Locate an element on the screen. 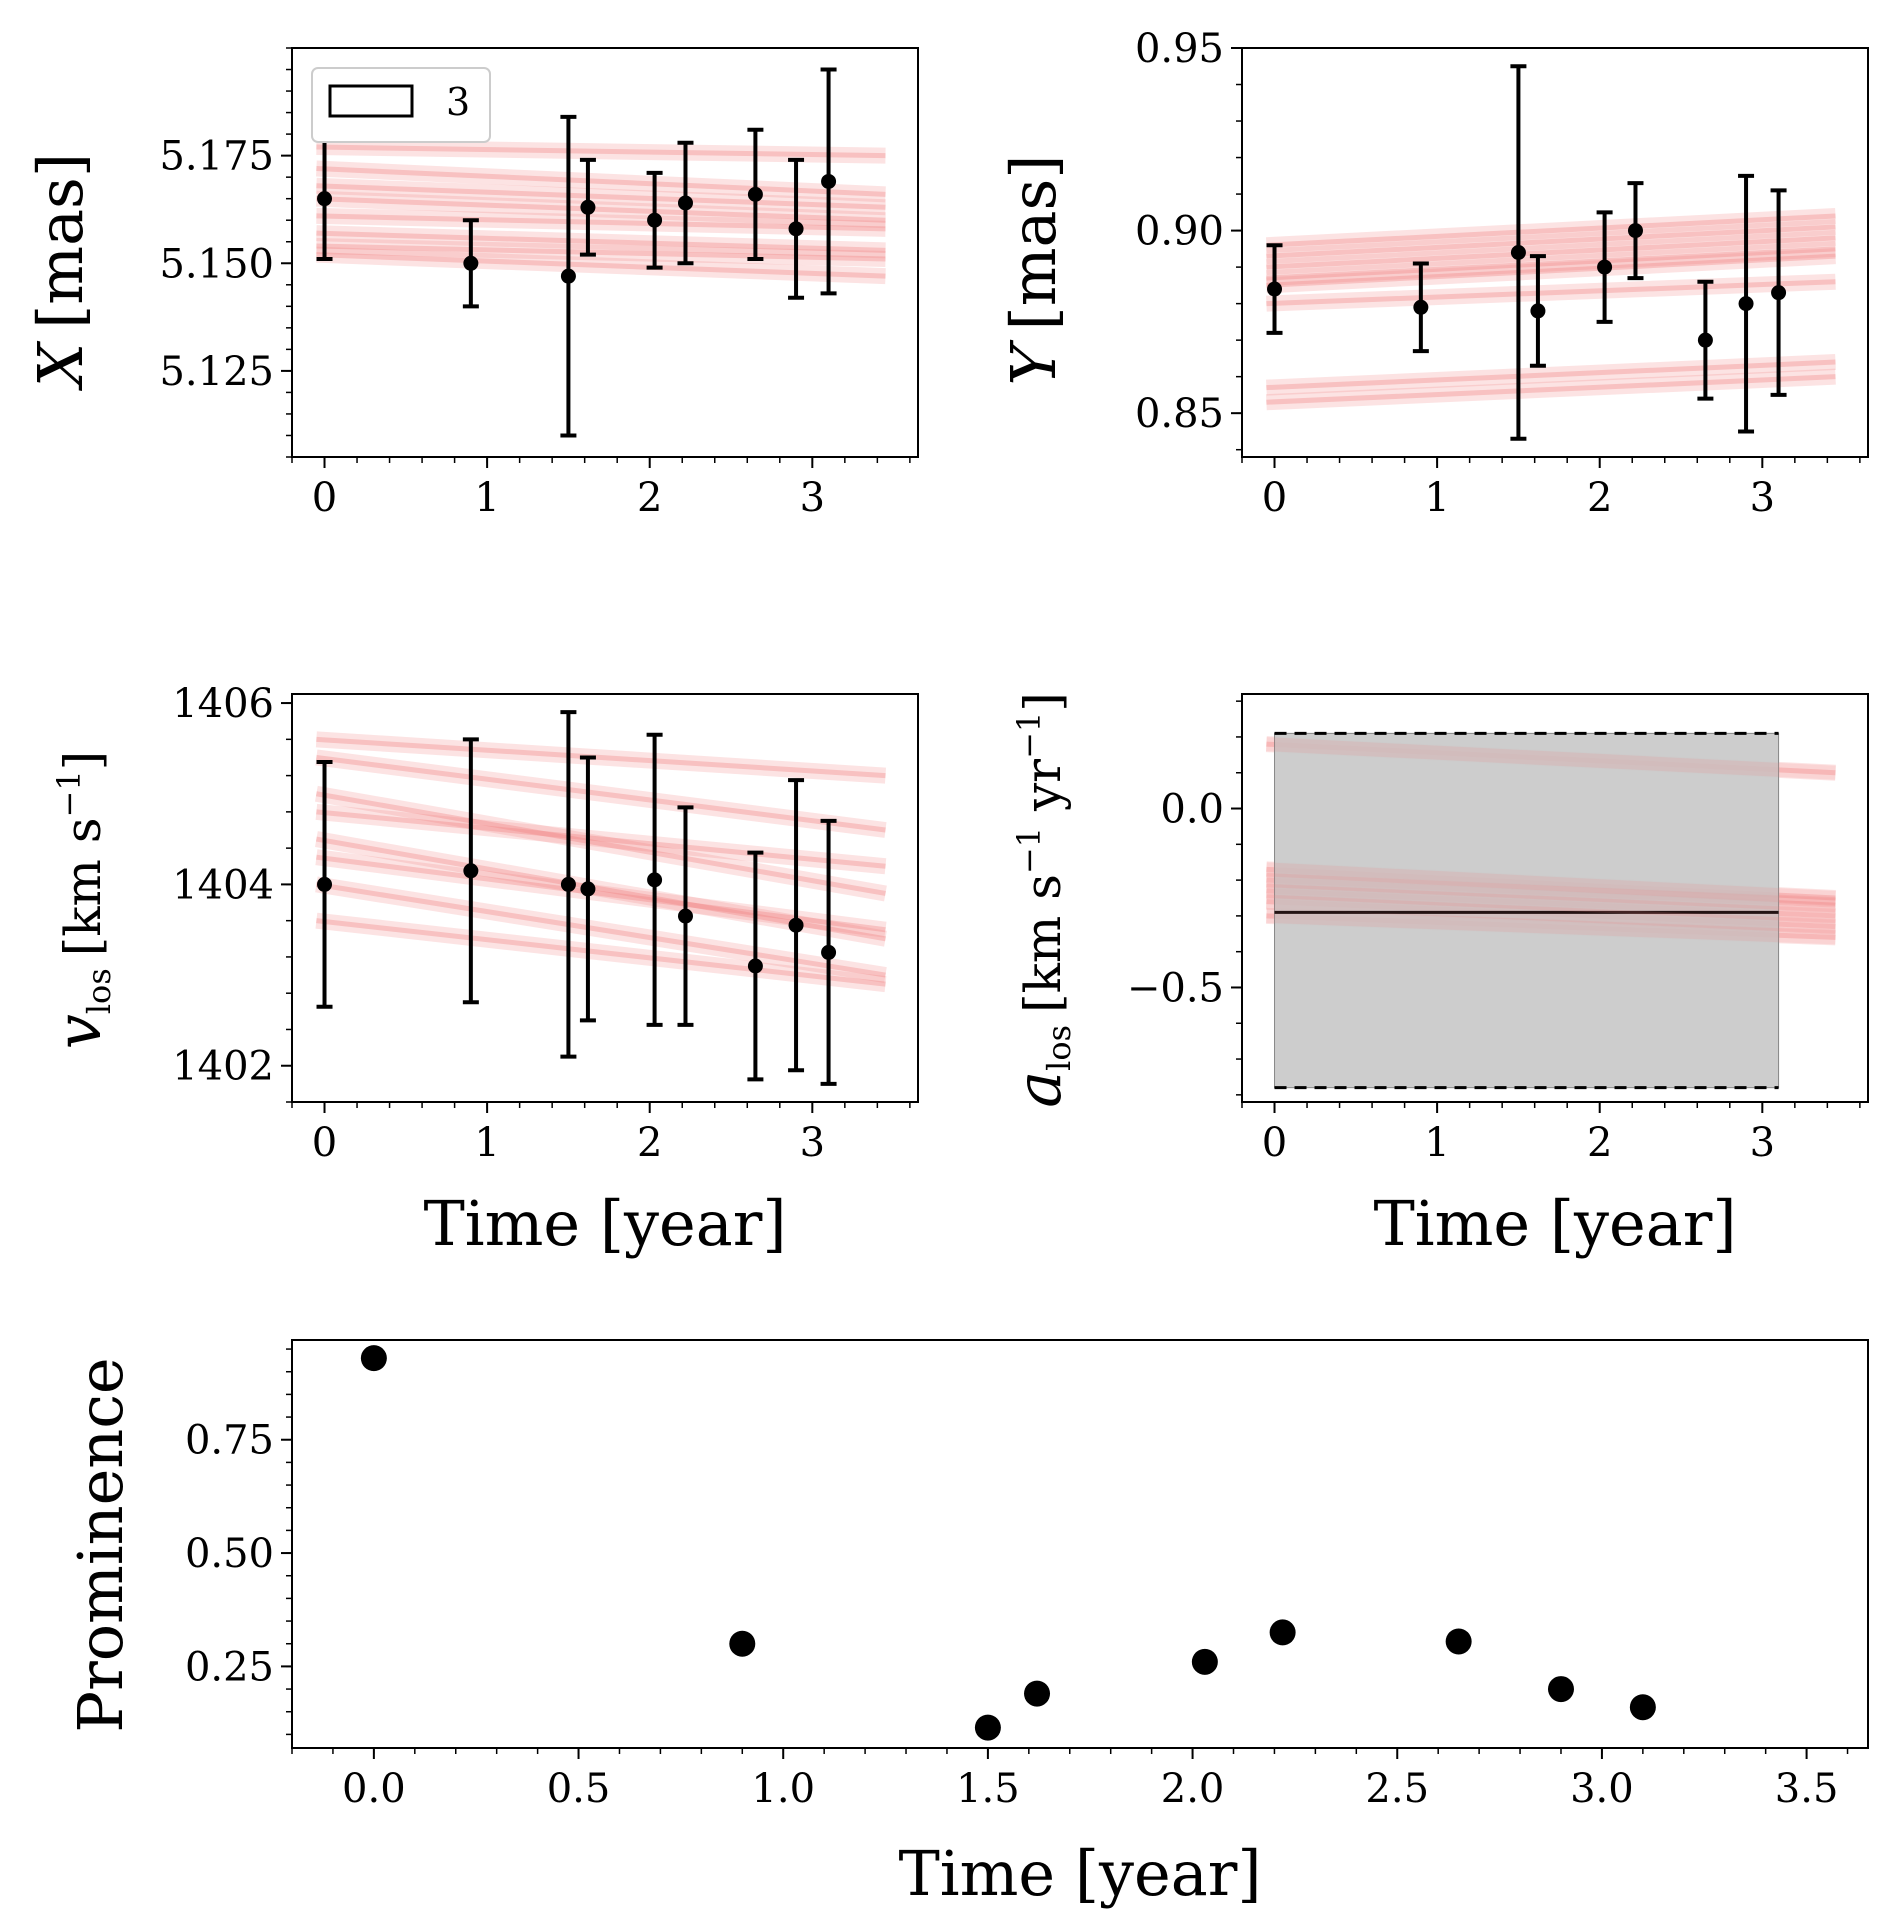 Image resolution: width=1889 pixels, height=1929 pixels. y-tick-label: 0.75 is located at coordinates (229, 1441).